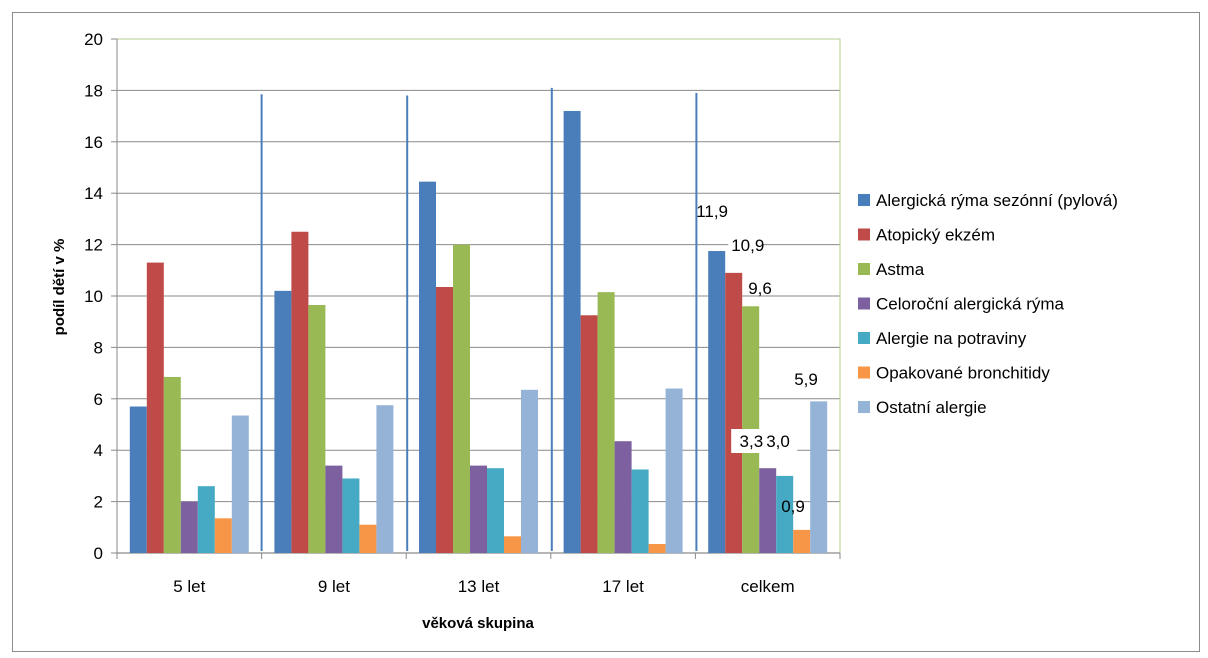 This screenshot has width=1208, height=658. What do you see at coordinates (59, 287) in the screenshot?
I see `y-axis-title: podíl dětí v %` at bounding box center [59, 287].